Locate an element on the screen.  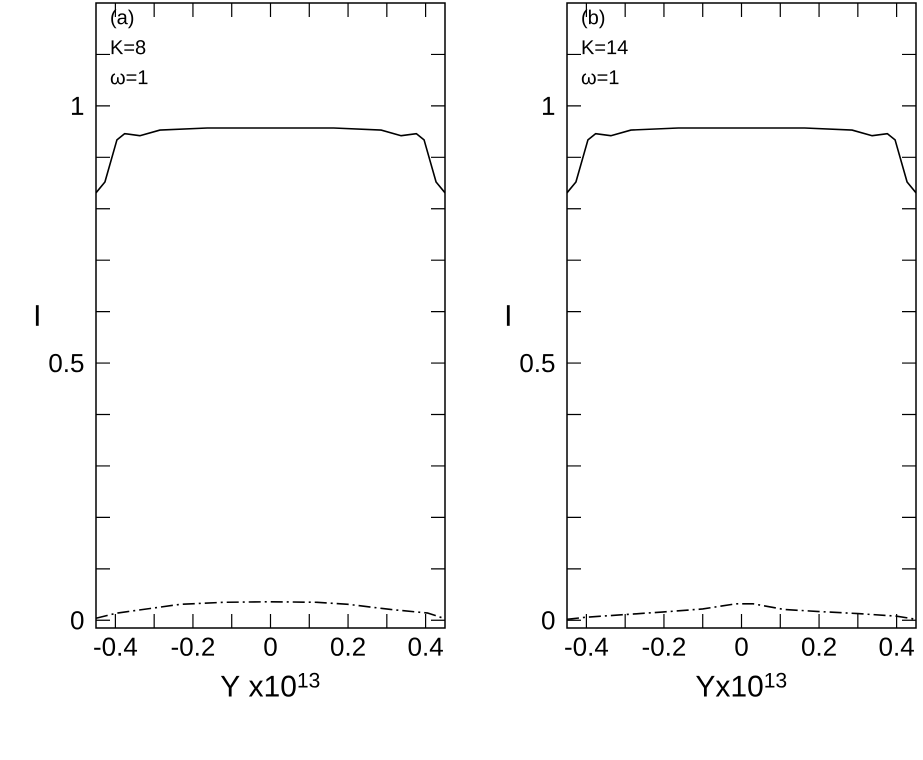
x-axis-title: Y x10$^{13}$ is located at coordinates (270, 684).